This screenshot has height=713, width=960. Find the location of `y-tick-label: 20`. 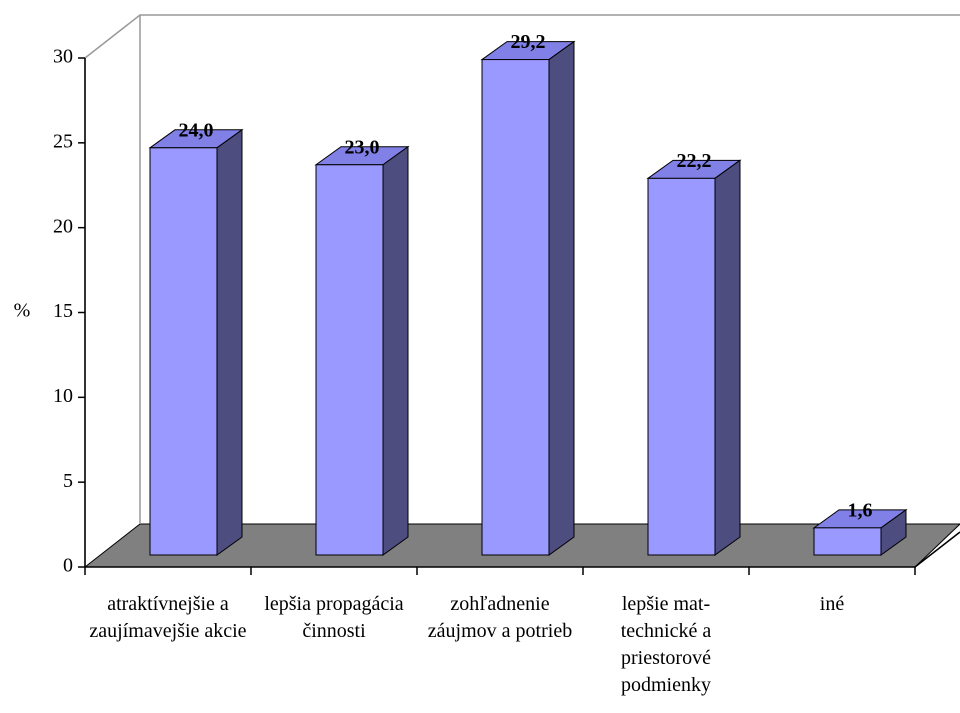

y-tick-label: 20 is located at coordinates (63, 226).